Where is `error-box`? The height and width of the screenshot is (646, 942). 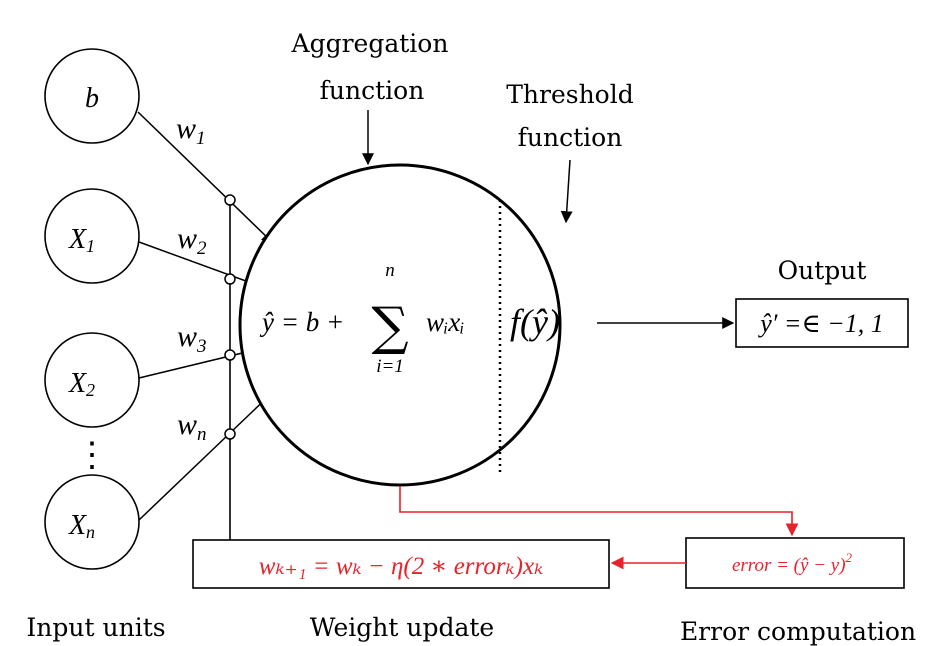
error-box is located at coordinates (795, 563).